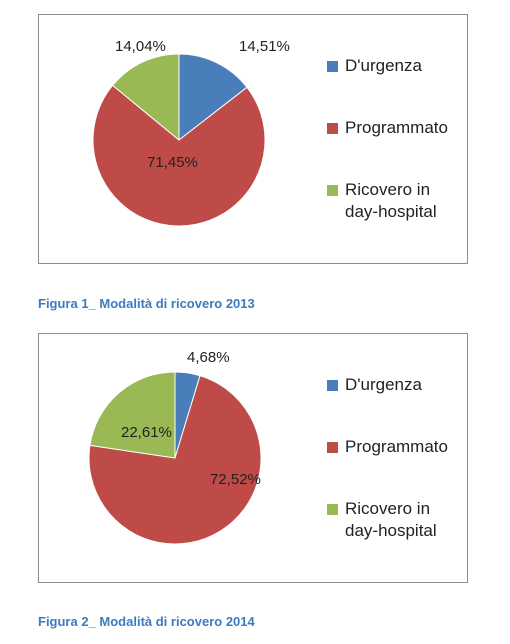 This screenshot has width=510, height=644. Describe the element at coordinates (146, 432) in the screenshot. I see `data-label: 22,61%` at that location.